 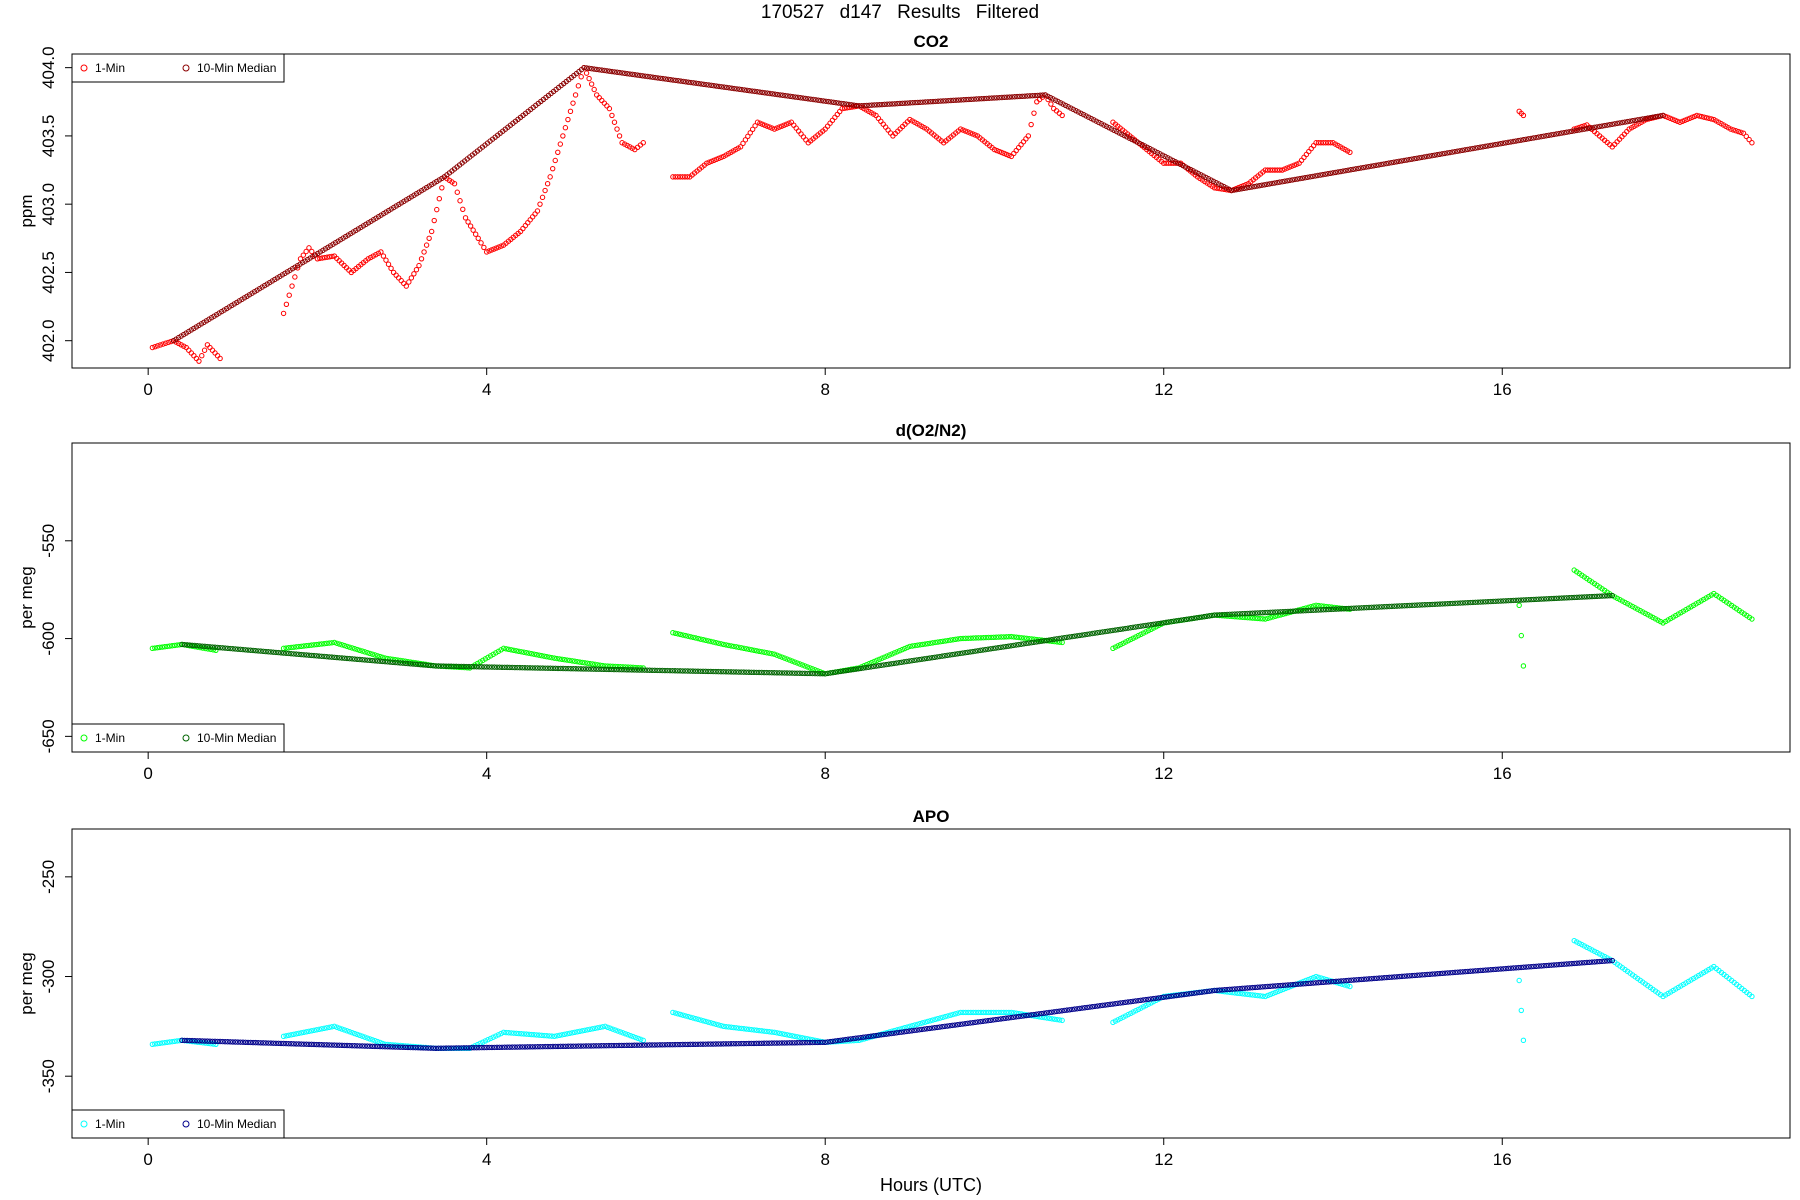 What do you see at coordinates (110, 1124) in the screenshot?
I see `legend-label: 1-Min` at bounding box center [110, 1124].